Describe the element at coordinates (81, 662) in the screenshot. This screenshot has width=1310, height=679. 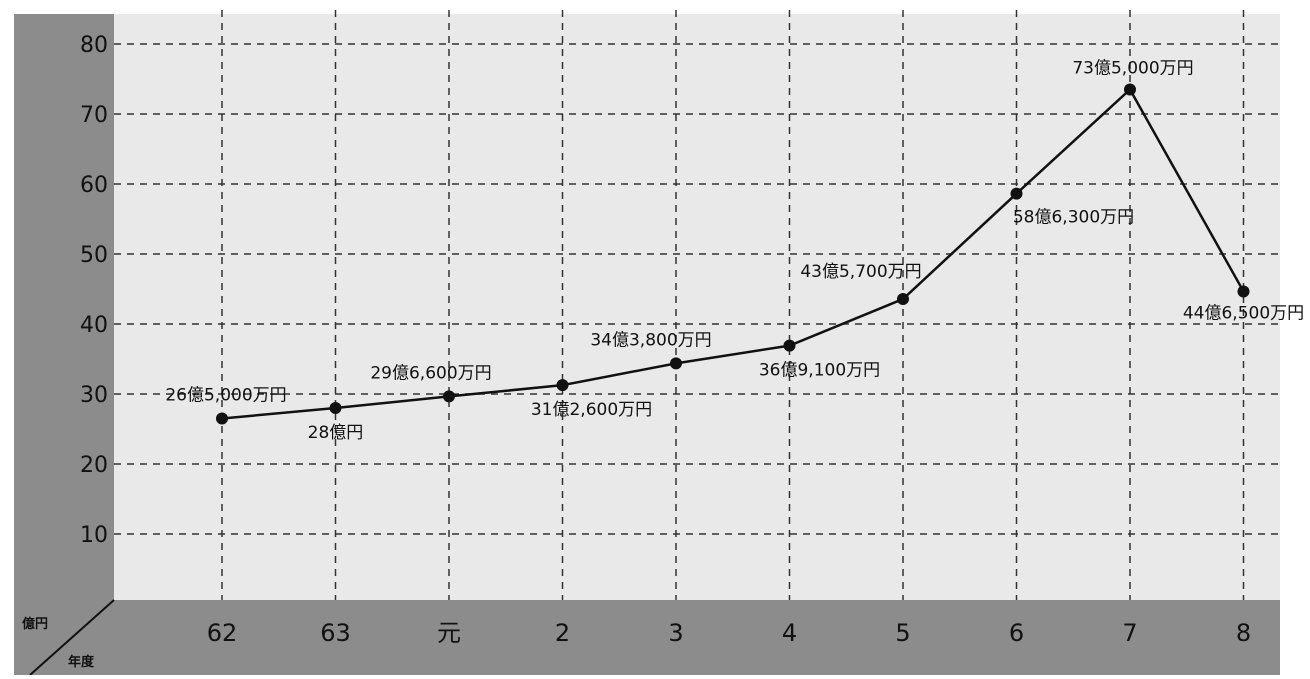
I see `x-unit-label: 年度` at that location.